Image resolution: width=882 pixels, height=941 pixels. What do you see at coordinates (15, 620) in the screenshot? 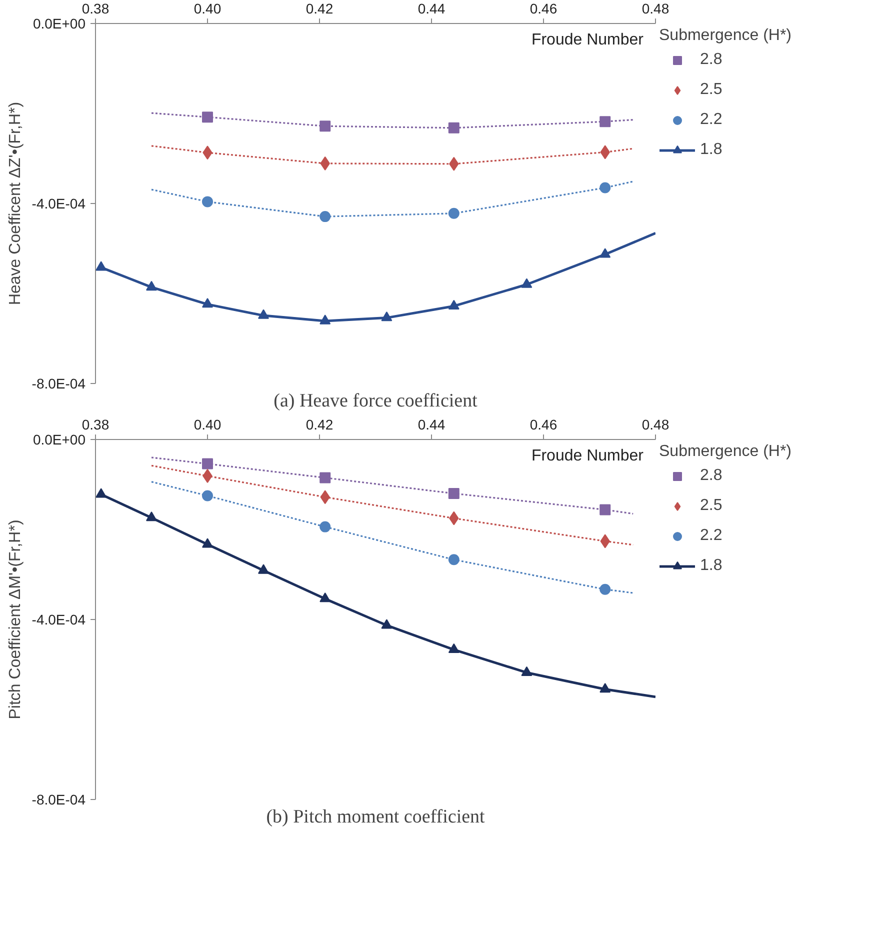
I see `y-axis-title: Pitch Coefficient ΔM'•(Fr,H*)` at bounding box center [15, 620].